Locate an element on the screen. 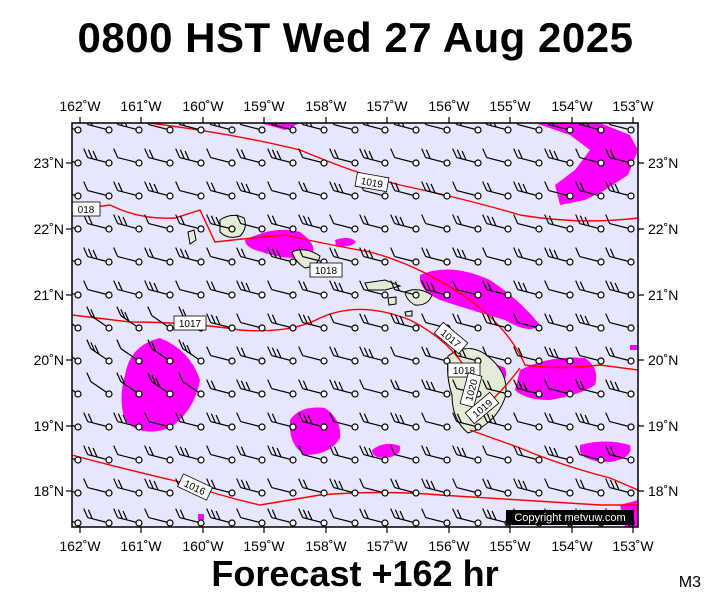 The height and width of the screenshot is (600, 711). lon-label: 161˚W is located at coordinates (141, 546).